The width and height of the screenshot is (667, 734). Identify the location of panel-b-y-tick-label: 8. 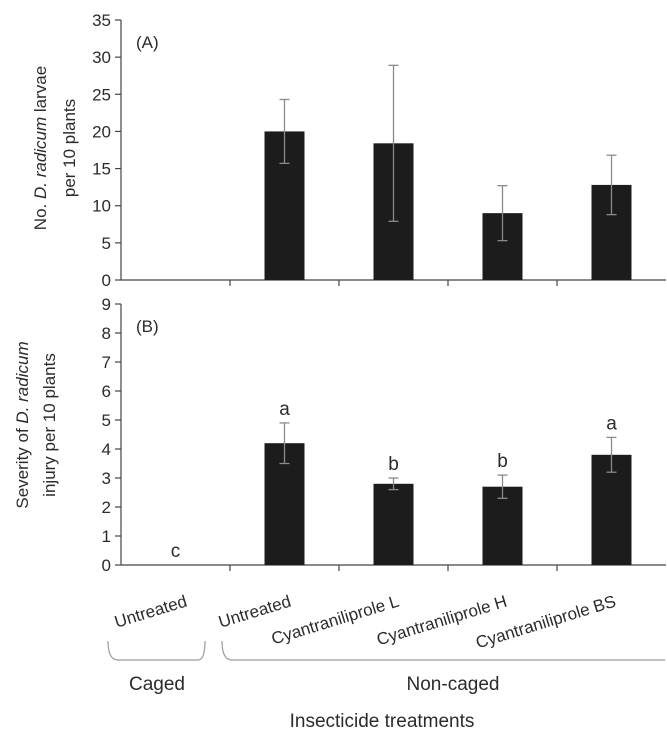
(106, 333).